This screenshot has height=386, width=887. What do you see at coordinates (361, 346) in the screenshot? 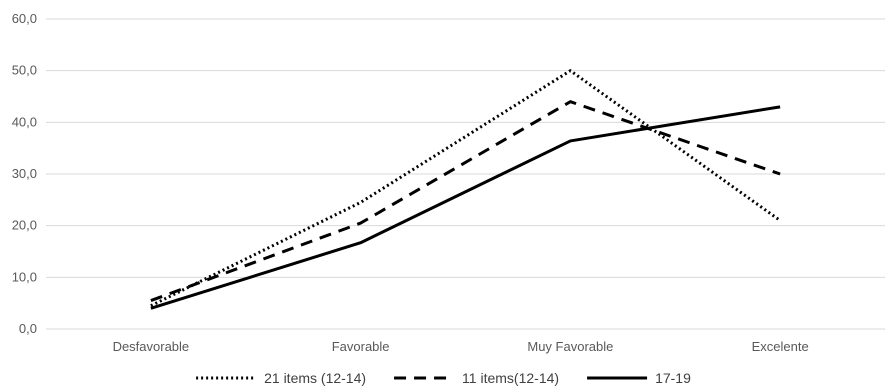
I see `x-tick-label: Favorable` at bounding box center [361, 346].